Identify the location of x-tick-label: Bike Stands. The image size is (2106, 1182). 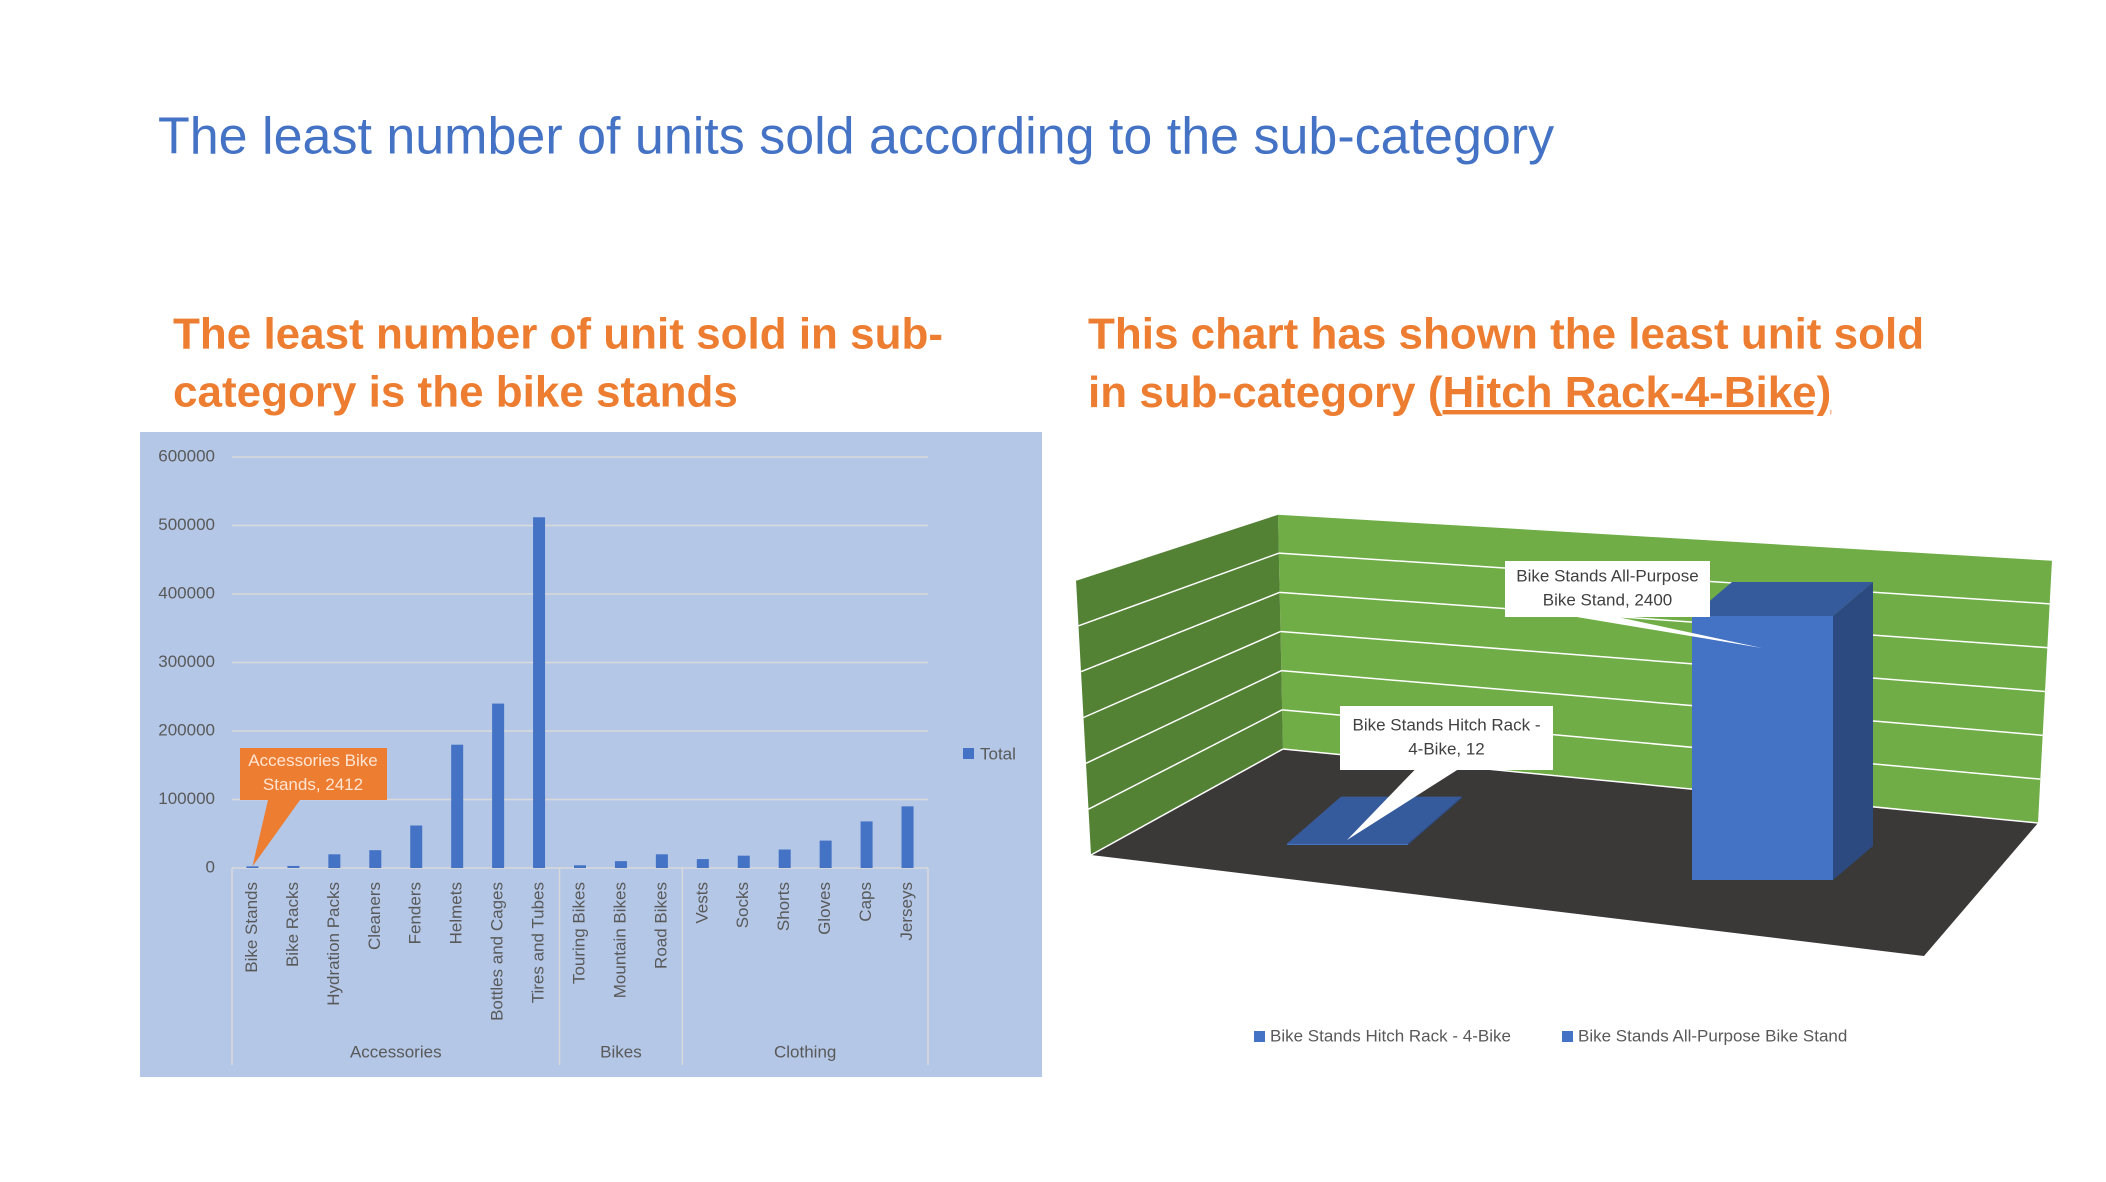
(251, 927).